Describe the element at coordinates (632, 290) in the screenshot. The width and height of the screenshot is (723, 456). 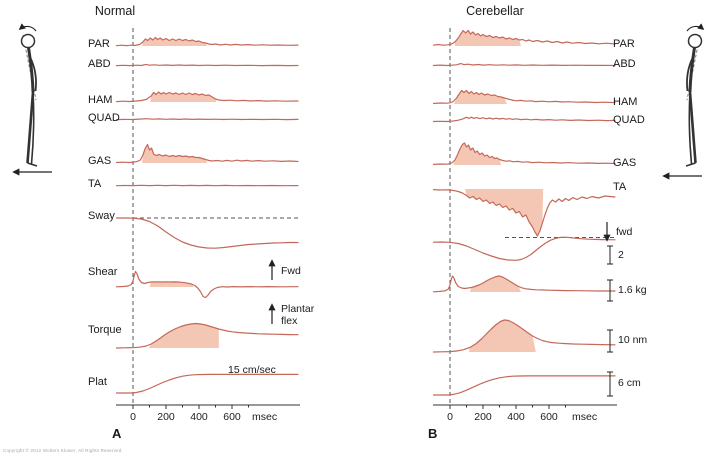
I see `panel-b-shear-scale-value: 1.6 kg` at that location.